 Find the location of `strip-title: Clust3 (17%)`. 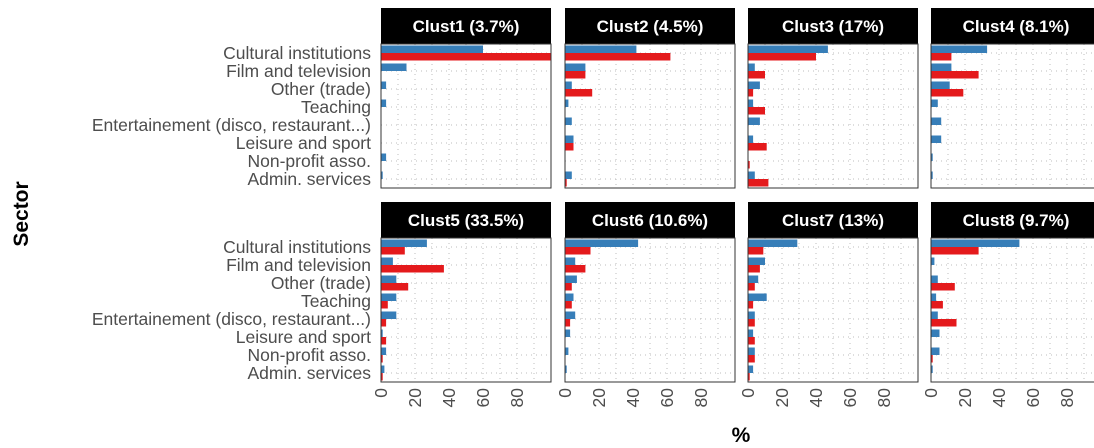

strip-title: Clust3 (17%) is located at coordinates (833, 26).